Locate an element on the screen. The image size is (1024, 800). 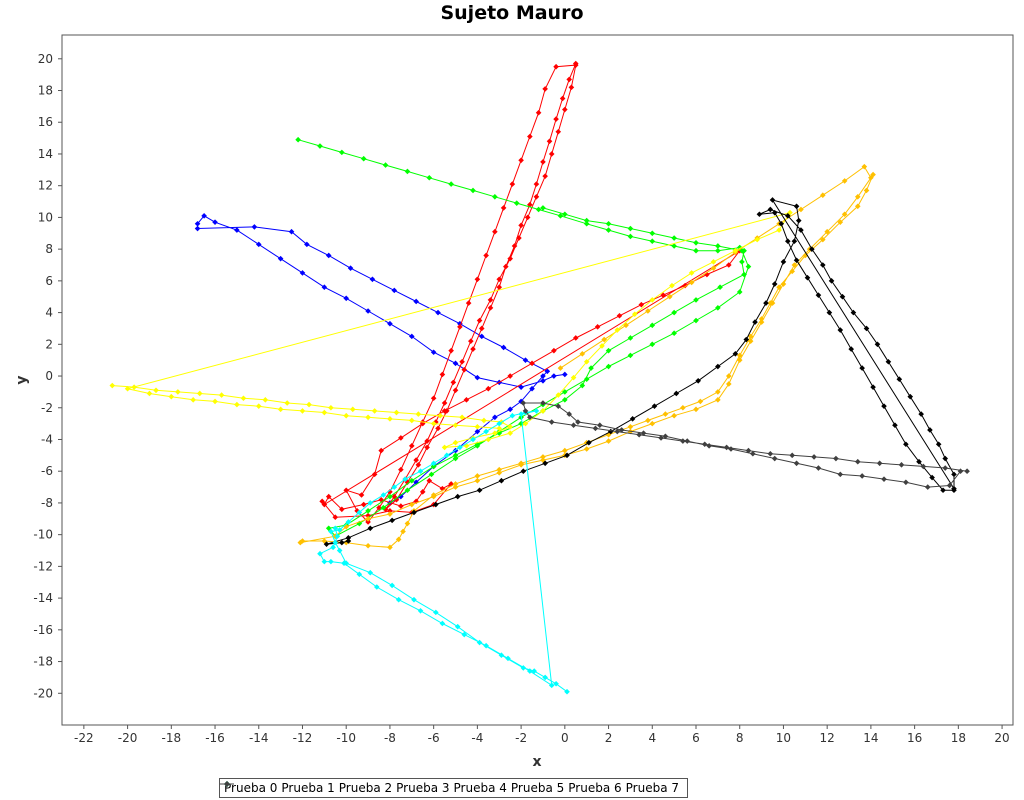
y-tick-label: -14 is located at coordinates (43, 598).